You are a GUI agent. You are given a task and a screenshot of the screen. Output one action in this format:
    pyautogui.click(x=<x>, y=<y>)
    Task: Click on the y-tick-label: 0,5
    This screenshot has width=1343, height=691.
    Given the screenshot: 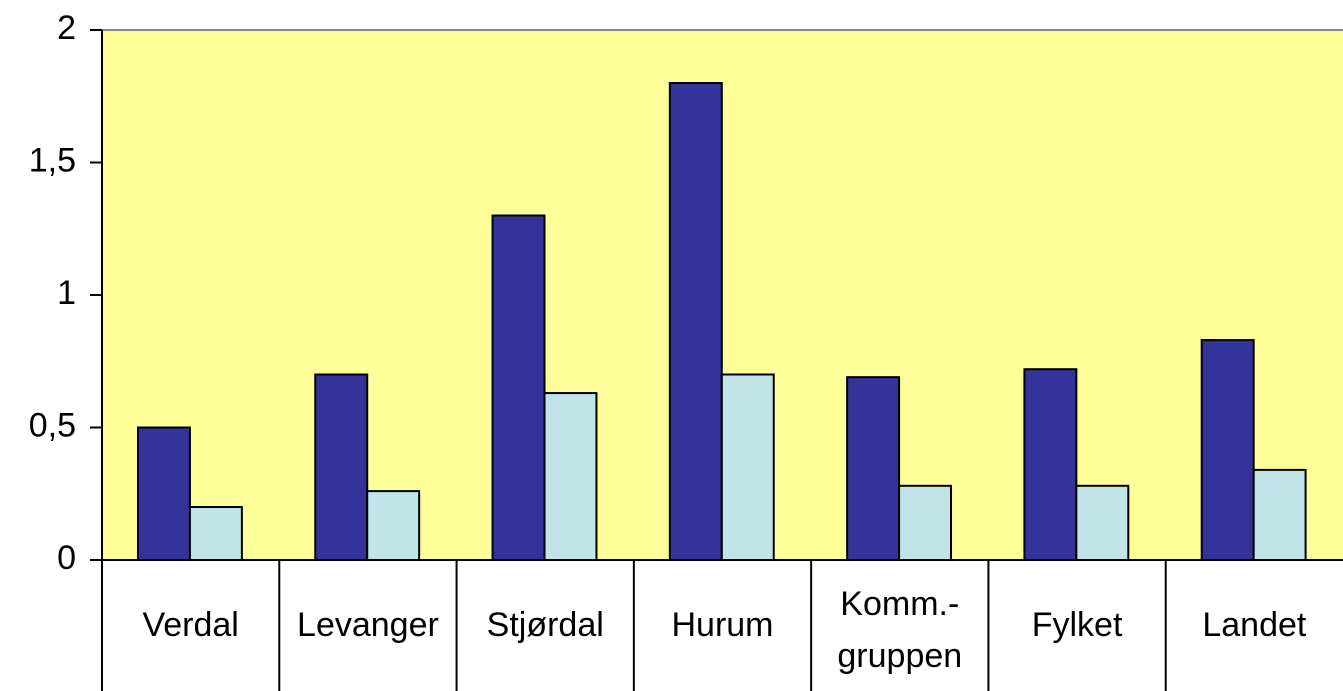 What is the action you would take?
    pyautogui.click(x=52, y=425)
    